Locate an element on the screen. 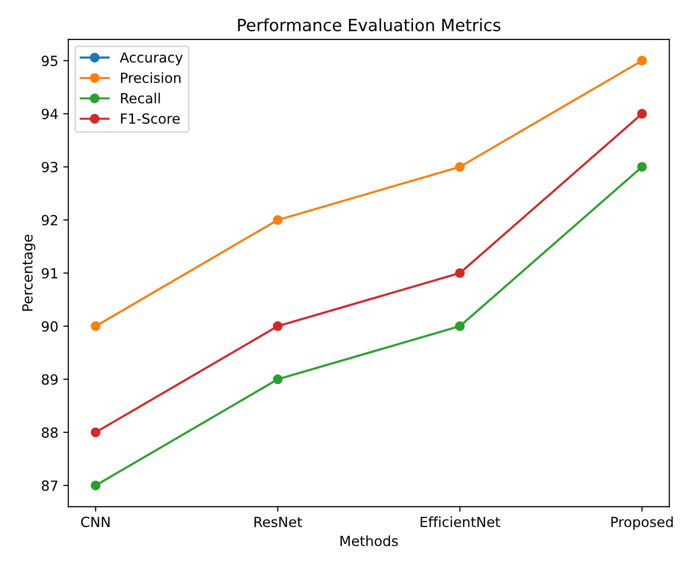 This screenshot has height=563, width=683. legend-label: Accuracy is located at coordinates (151, 59).